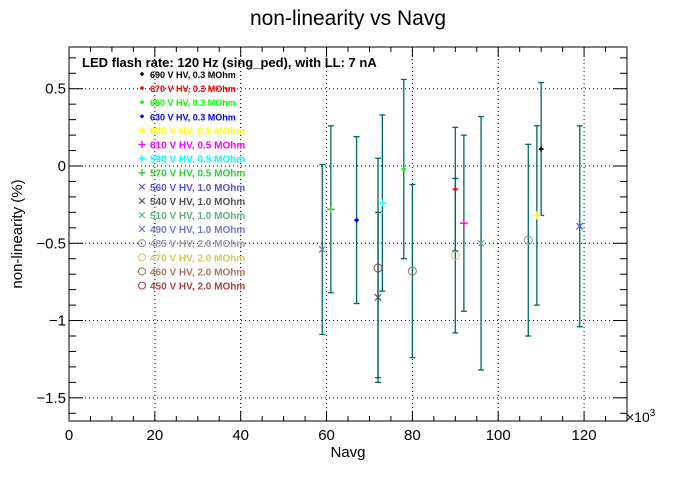 Image resolution: width=696 pixels, height=477 pixels. What do you see at coordinates (197, 174) in the screenshot?
I see `legend-label: 570 V HV, 0.5 MOhm` at bounding box center [197, 174].